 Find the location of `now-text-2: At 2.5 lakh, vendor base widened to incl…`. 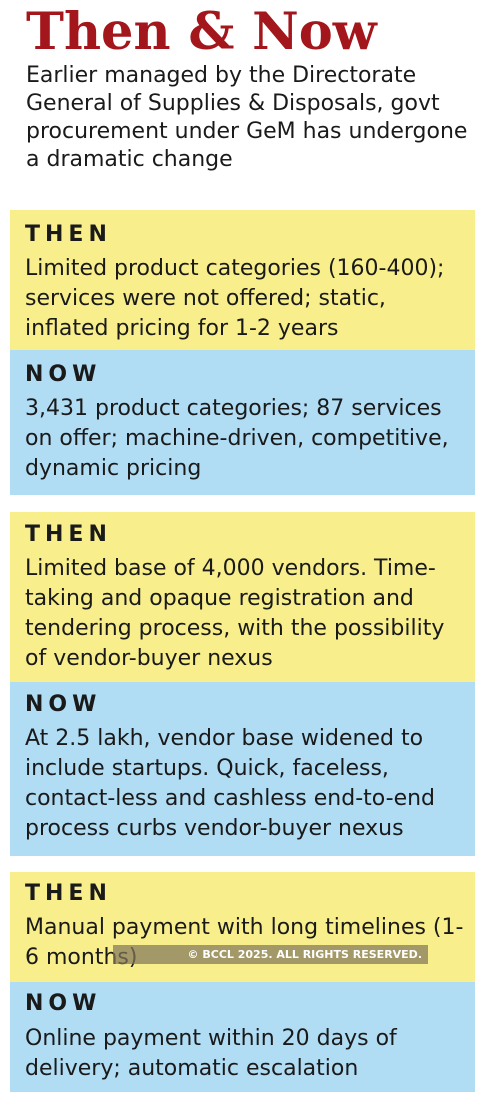

now-text-2: At 2.5 lakh, vendor base widened to incl… is located at coordinates (230, 783).